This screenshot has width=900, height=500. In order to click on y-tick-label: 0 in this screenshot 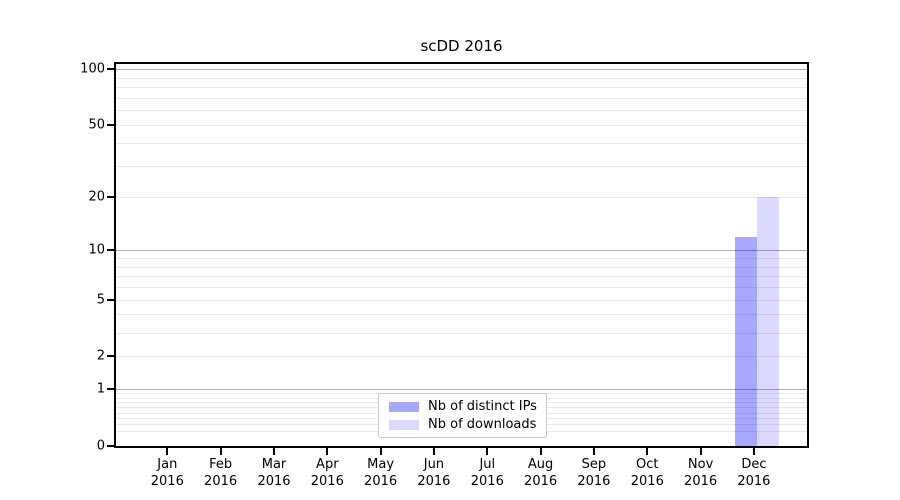, I will do `click(100, 446)`.